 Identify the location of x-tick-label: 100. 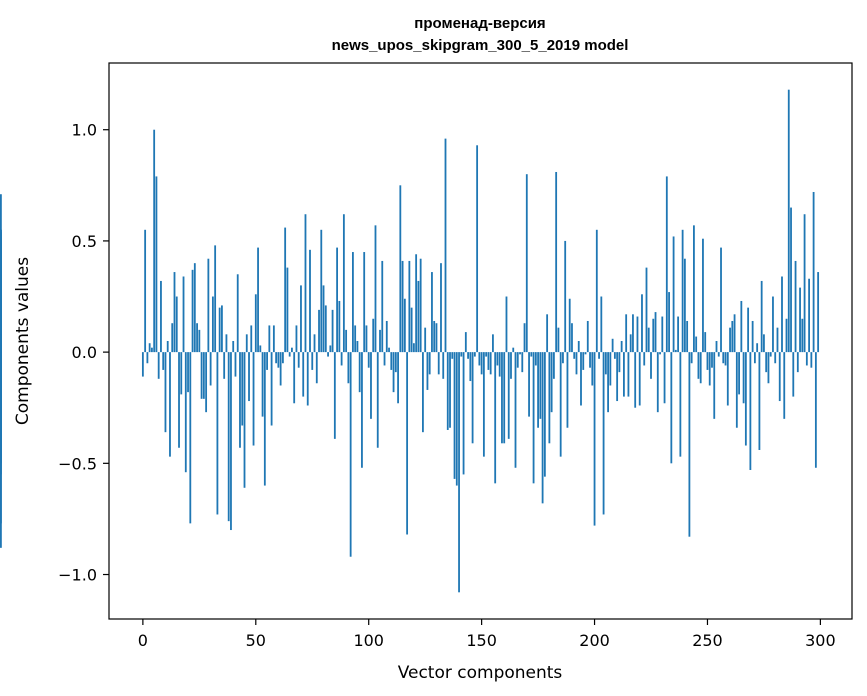
(368, 640).